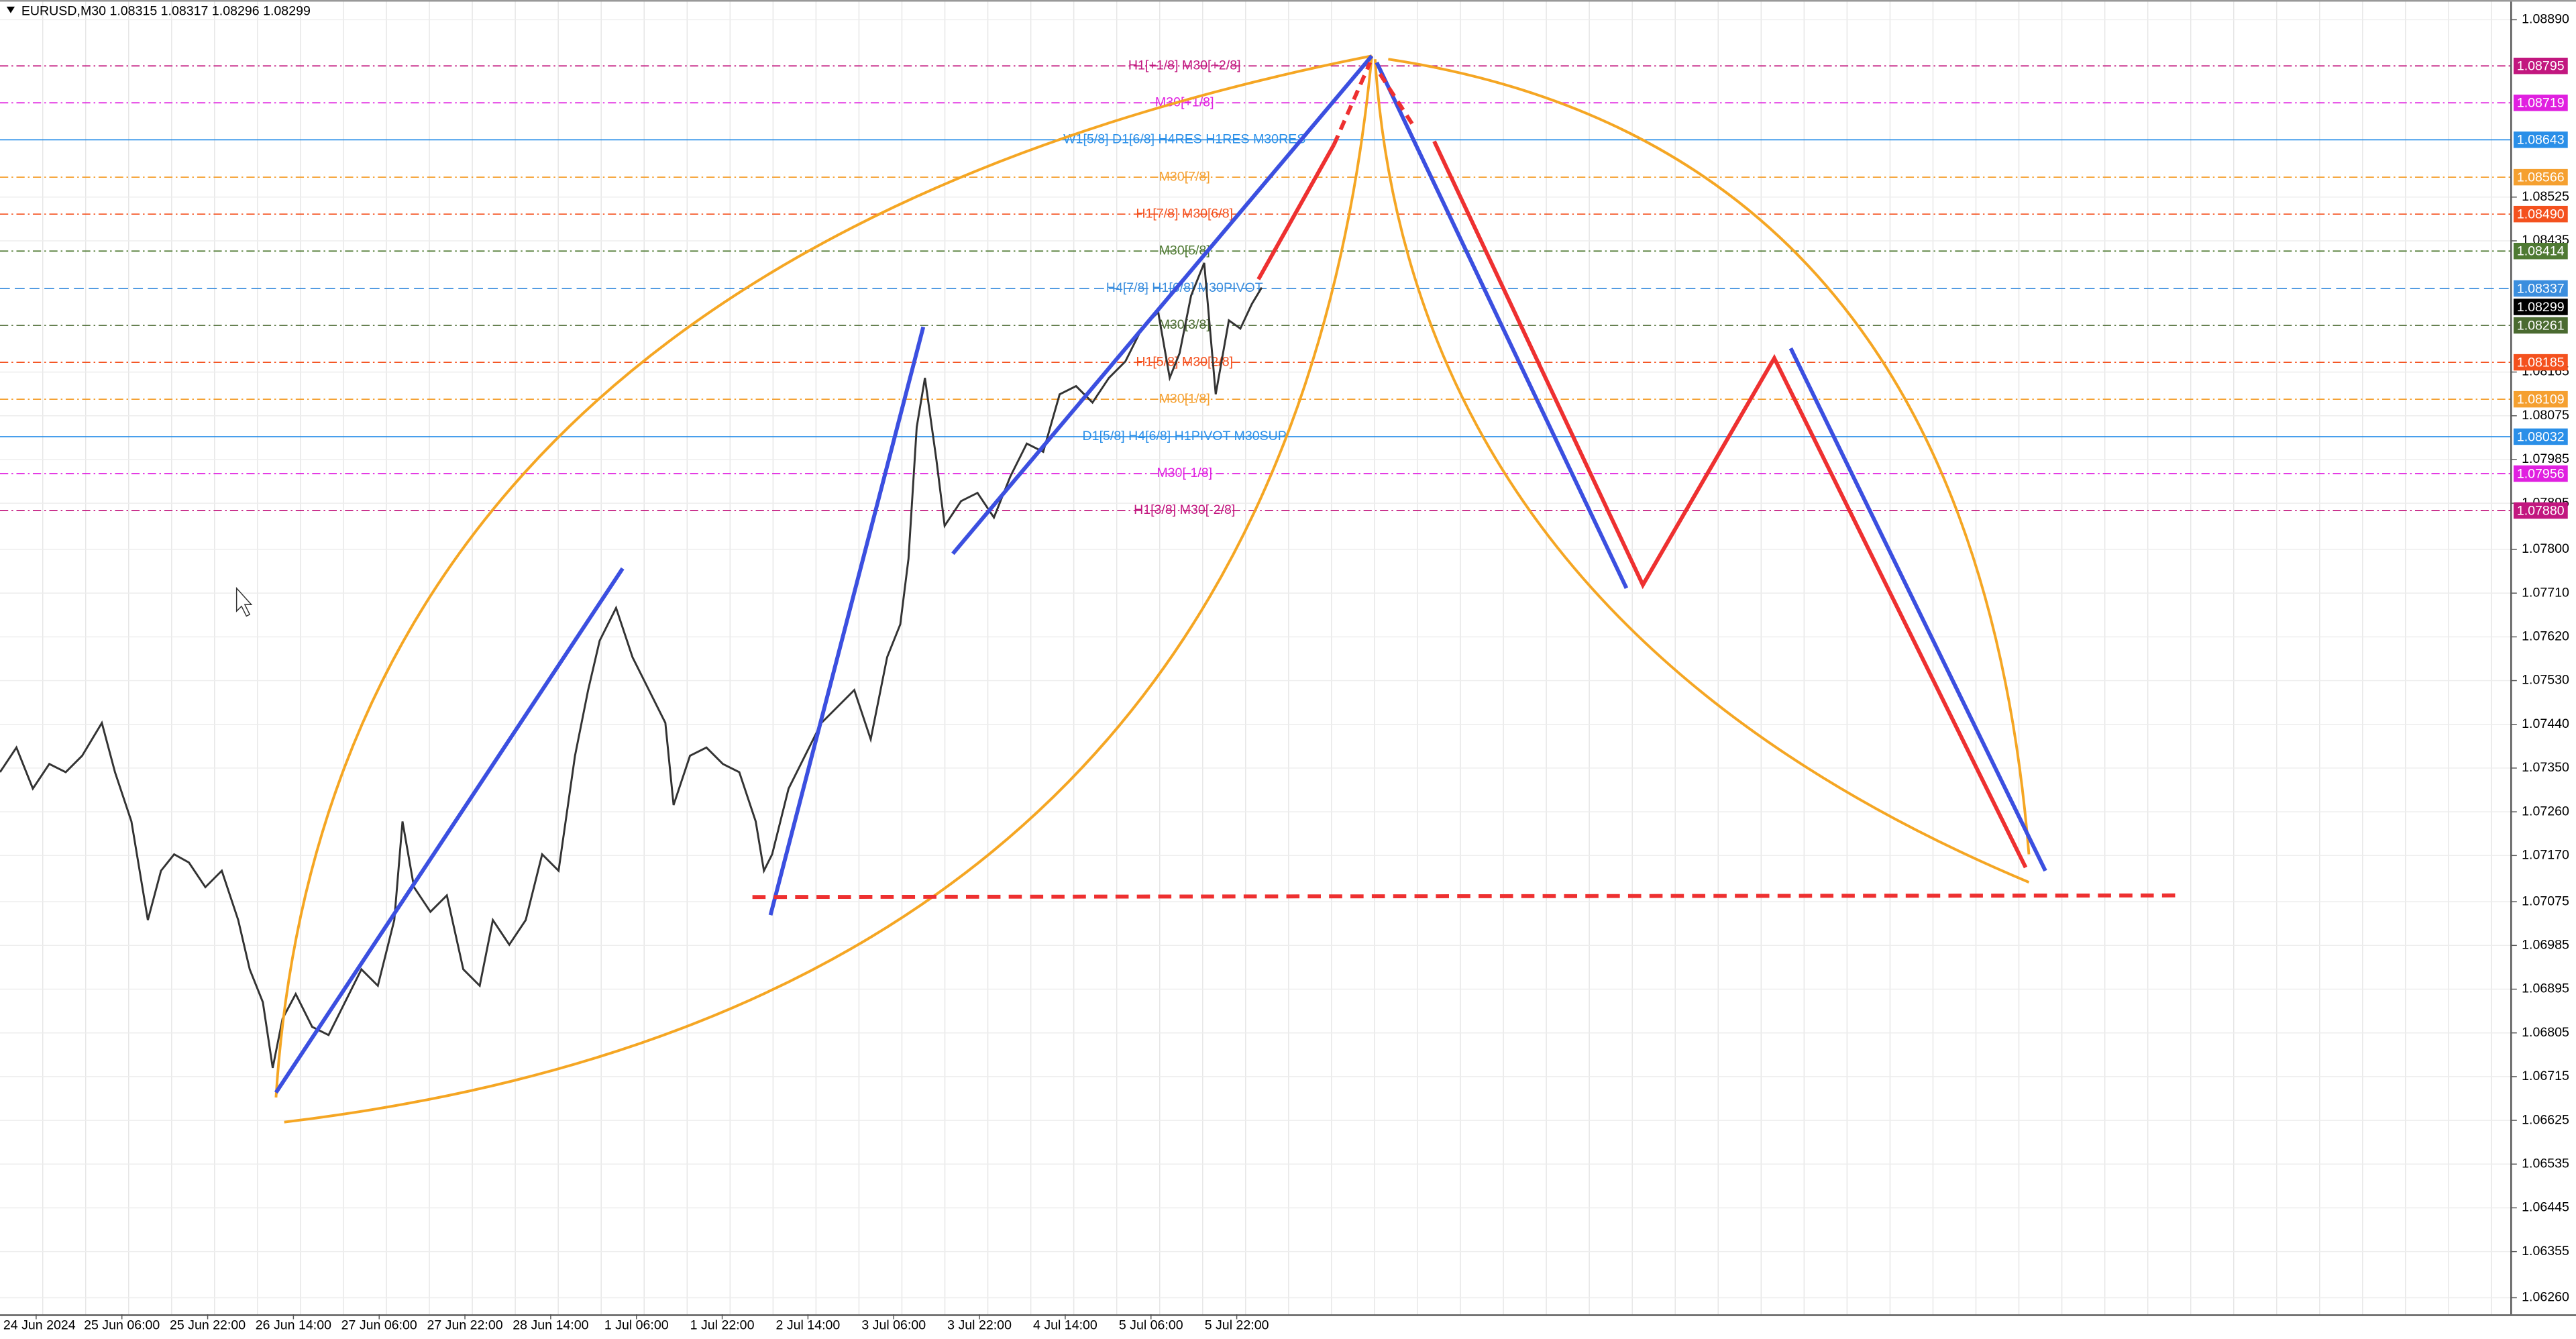 This screenshot has height=1339, width=2576. What do you see at coordinates (10, 9) in the screenshot?
I see `header-icon` at bounding box center [10, 9].